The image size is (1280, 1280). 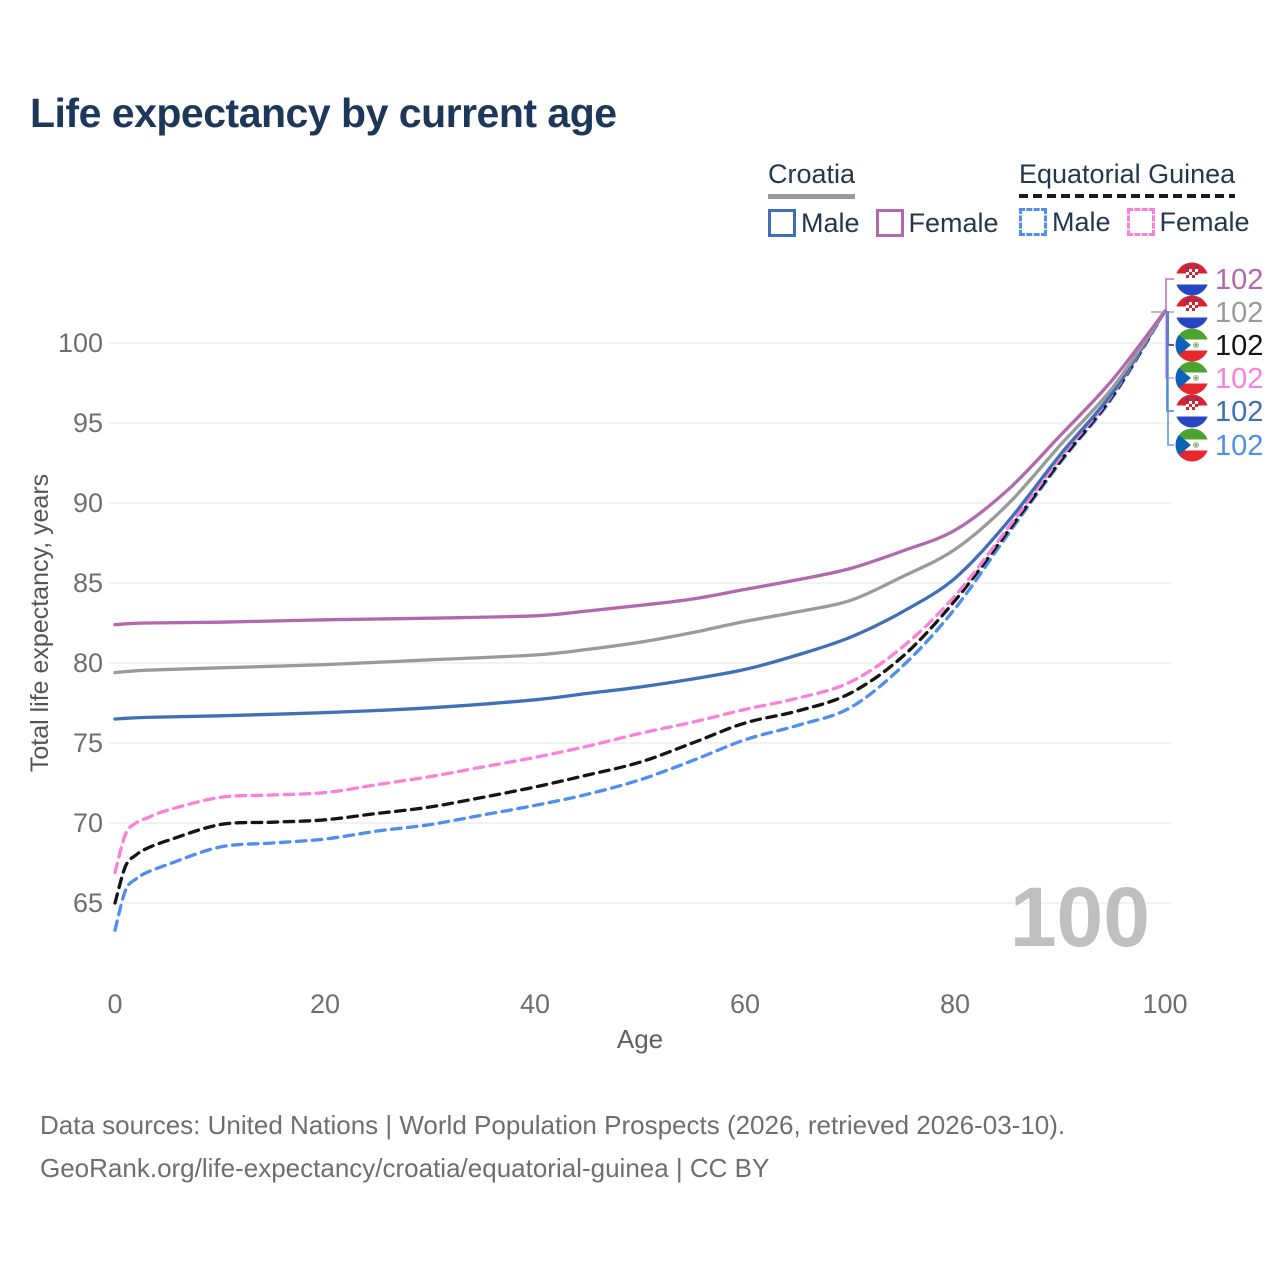 What do you see at coordinates (1204, 221) in the screenshot?
I see `legend-label-equatorial-guinea-female: Female` at bounding box center [1204, 221].